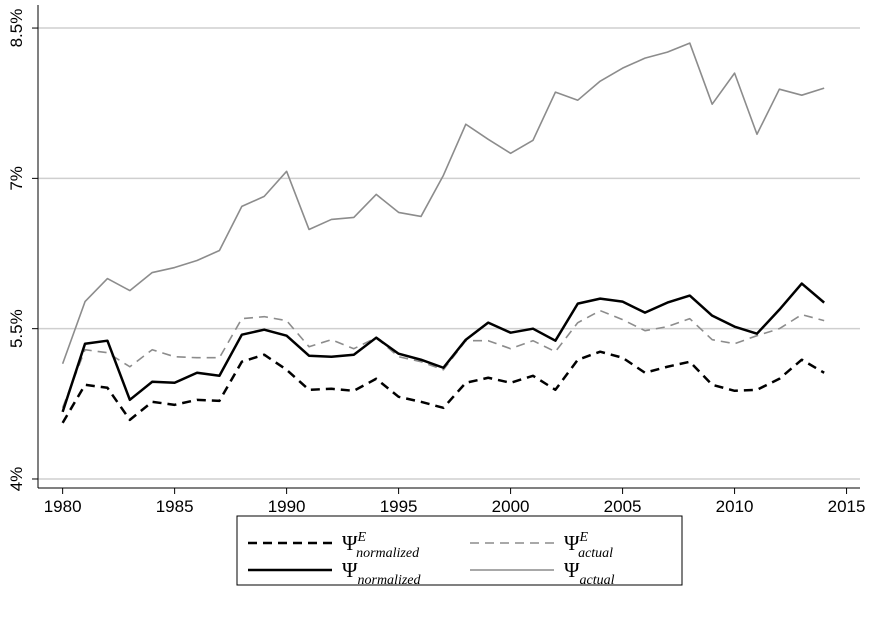 This screenshot has width=880, height=622. I want to click on legend-box, so click(459, 550).